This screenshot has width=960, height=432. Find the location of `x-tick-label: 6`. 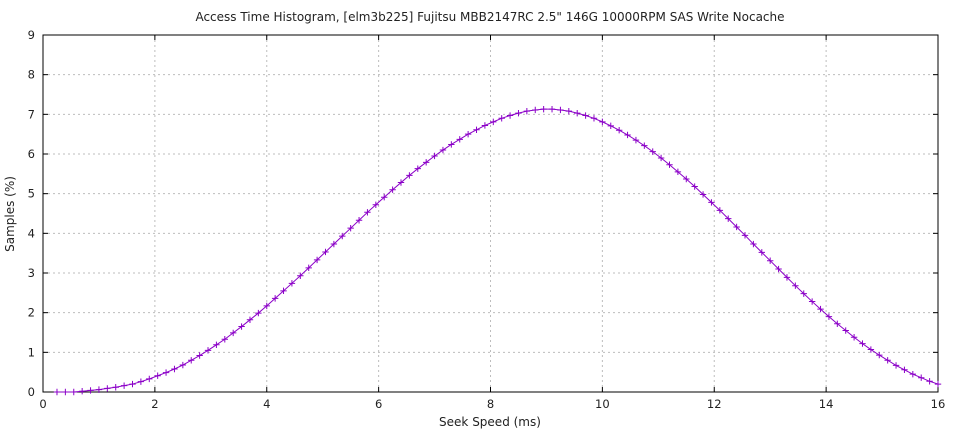

x-tick-label: 6 is located at coordinates (378, 404).